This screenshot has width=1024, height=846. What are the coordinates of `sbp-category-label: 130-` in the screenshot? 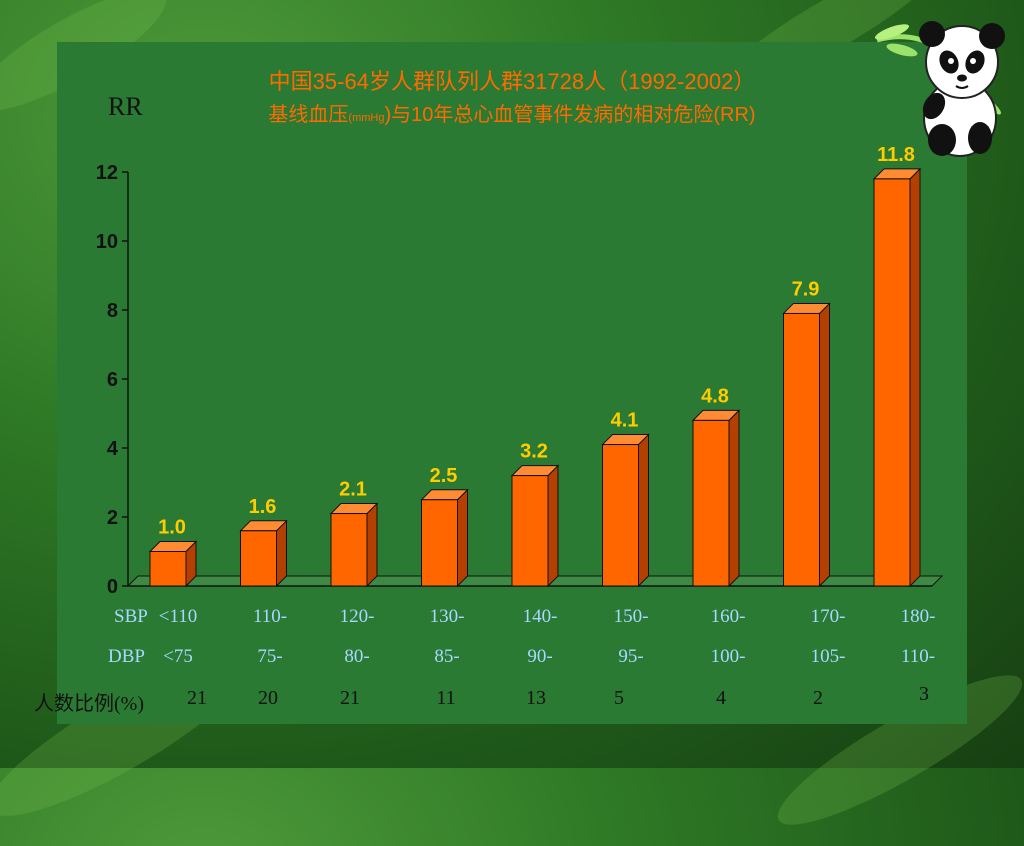 It's located at (447, 616).